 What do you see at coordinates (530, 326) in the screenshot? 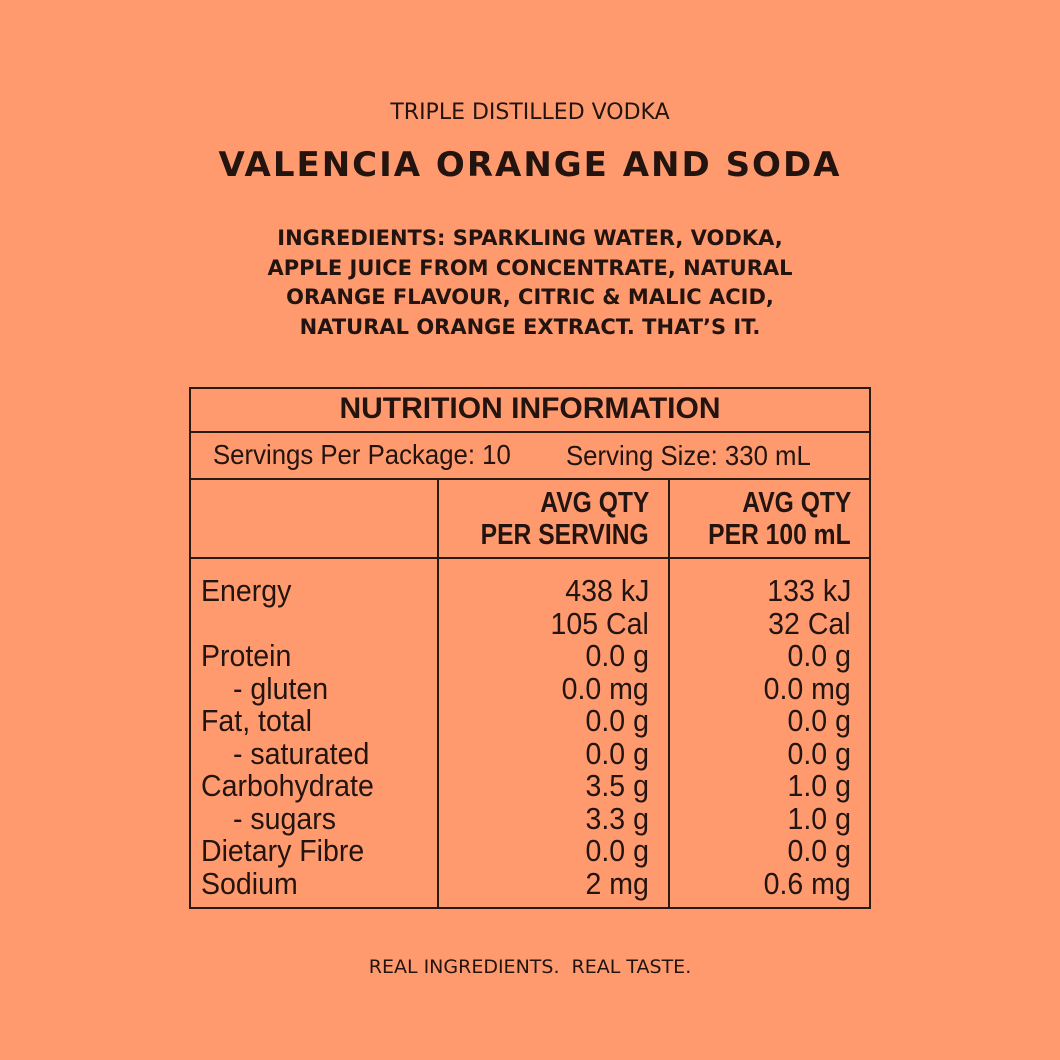
I see `ingredients-line: NATURAL ORANGE EXTRACT. THAT’S IT.` at bounding box center [530, 326].